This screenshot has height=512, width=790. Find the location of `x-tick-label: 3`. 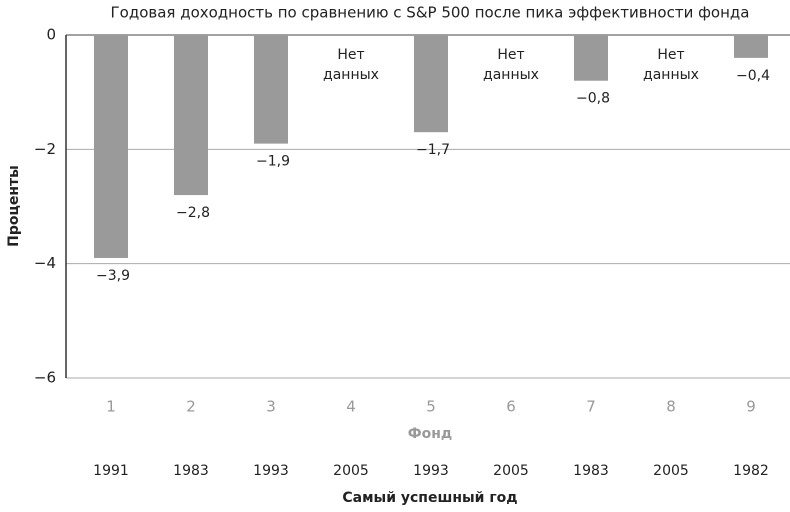

x-tick-label: 3 is located at coordinates (271, 407).